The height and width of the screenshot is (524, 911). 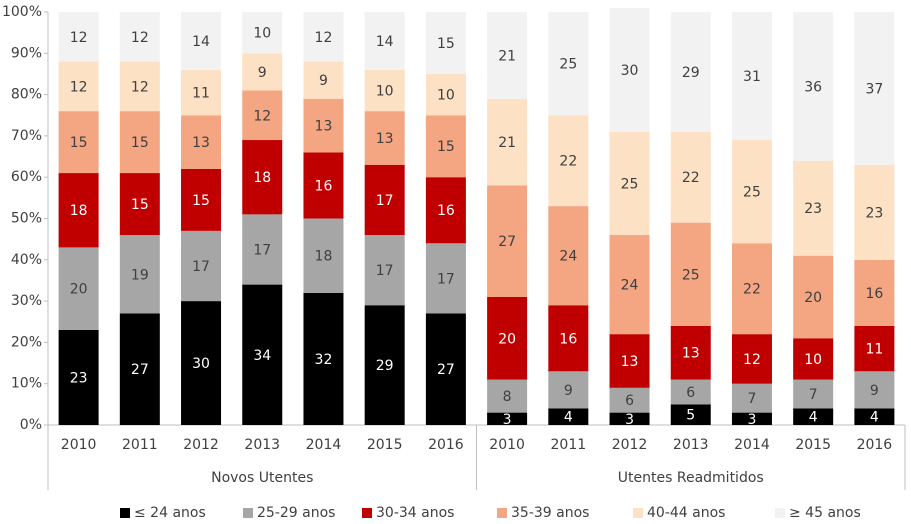 I want to click on data-label: 31, so click(x=752, y=77).